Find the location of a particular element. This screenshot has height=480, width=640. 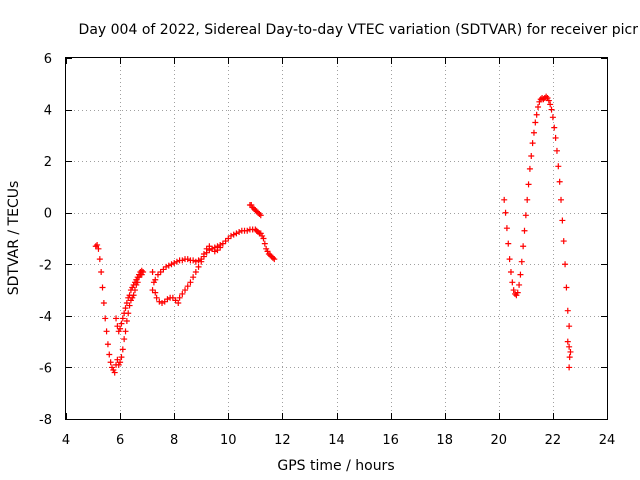

y-tick-label: 2 is located at coordinates (48, 162).